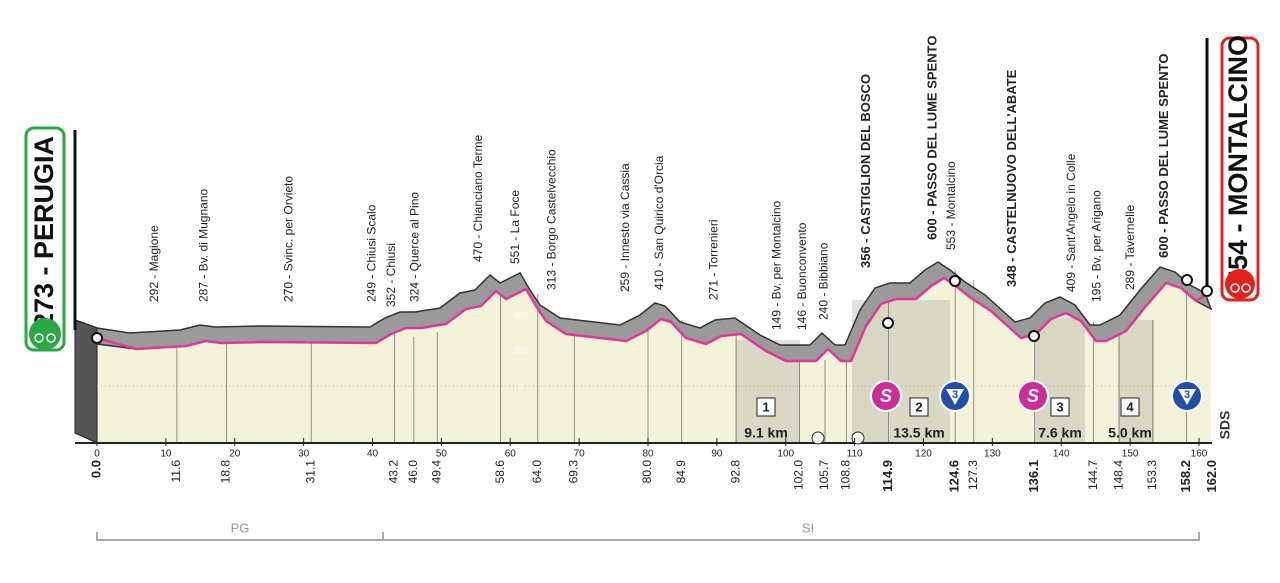 The image size is (1280, 583). Describe the element at coordinates (1060, 433) in the screenshot. I see `sector-length: 7.6 km` at that location.